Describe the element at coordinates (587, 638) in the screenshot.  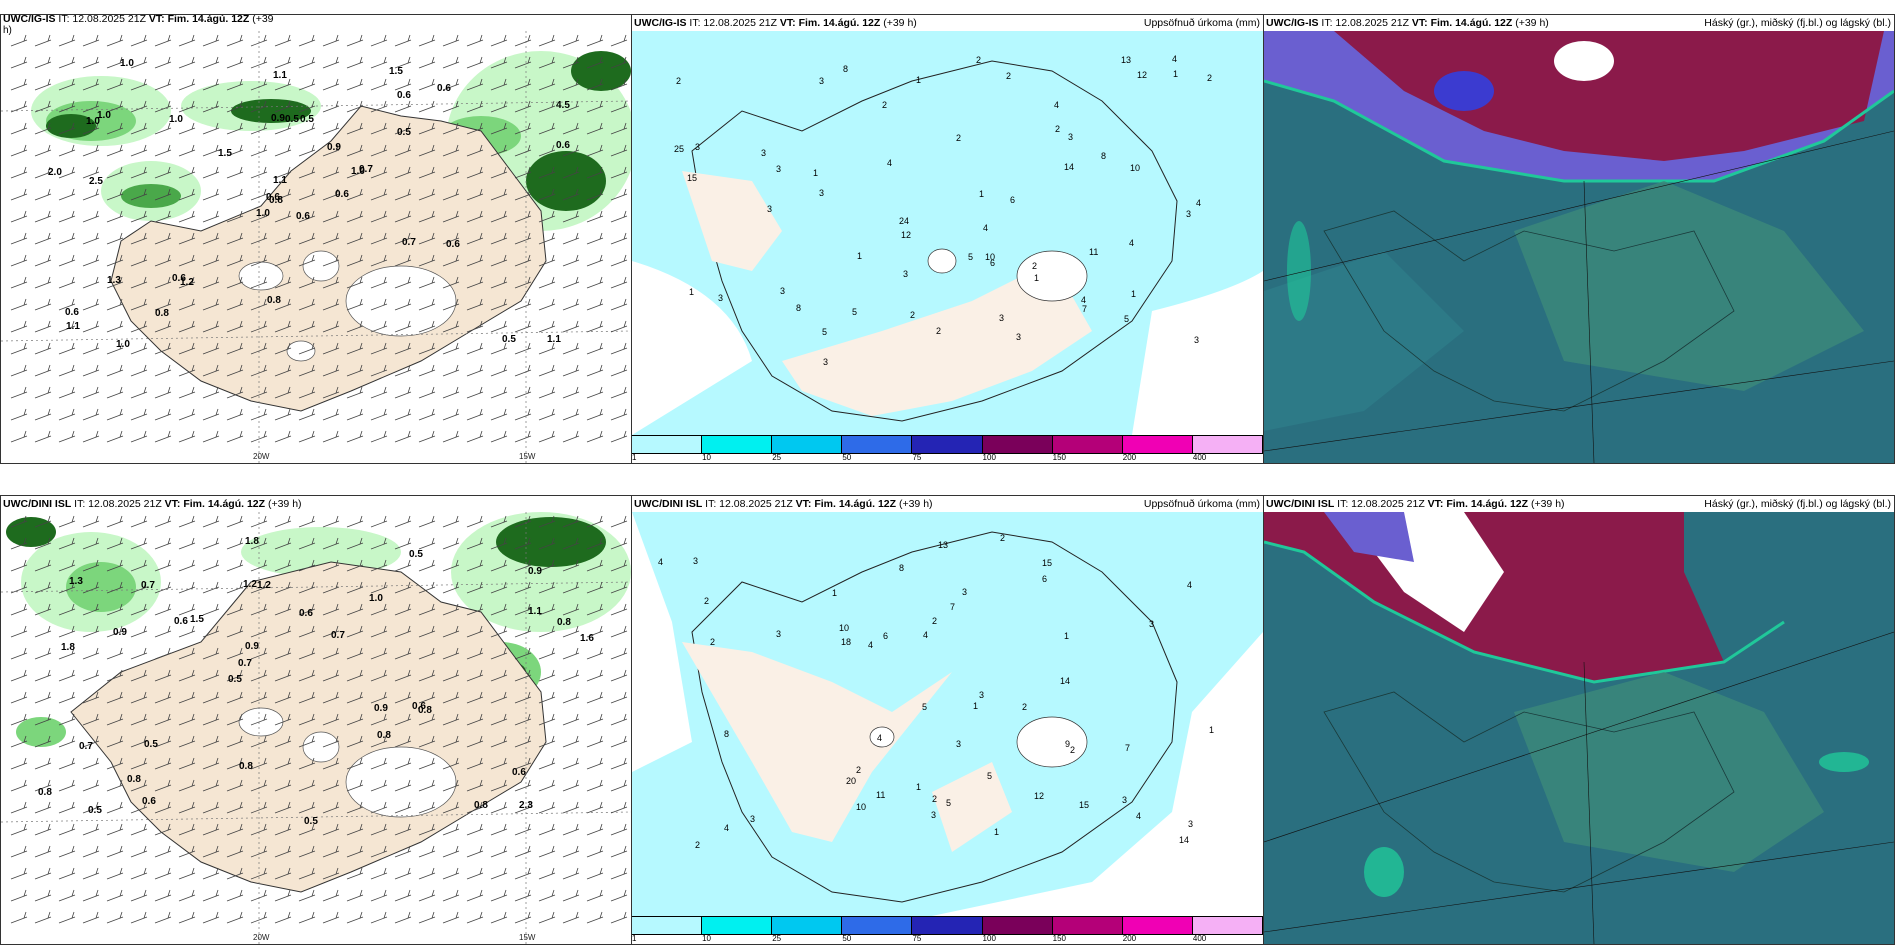
I see `value-label: 1.6` at that location.